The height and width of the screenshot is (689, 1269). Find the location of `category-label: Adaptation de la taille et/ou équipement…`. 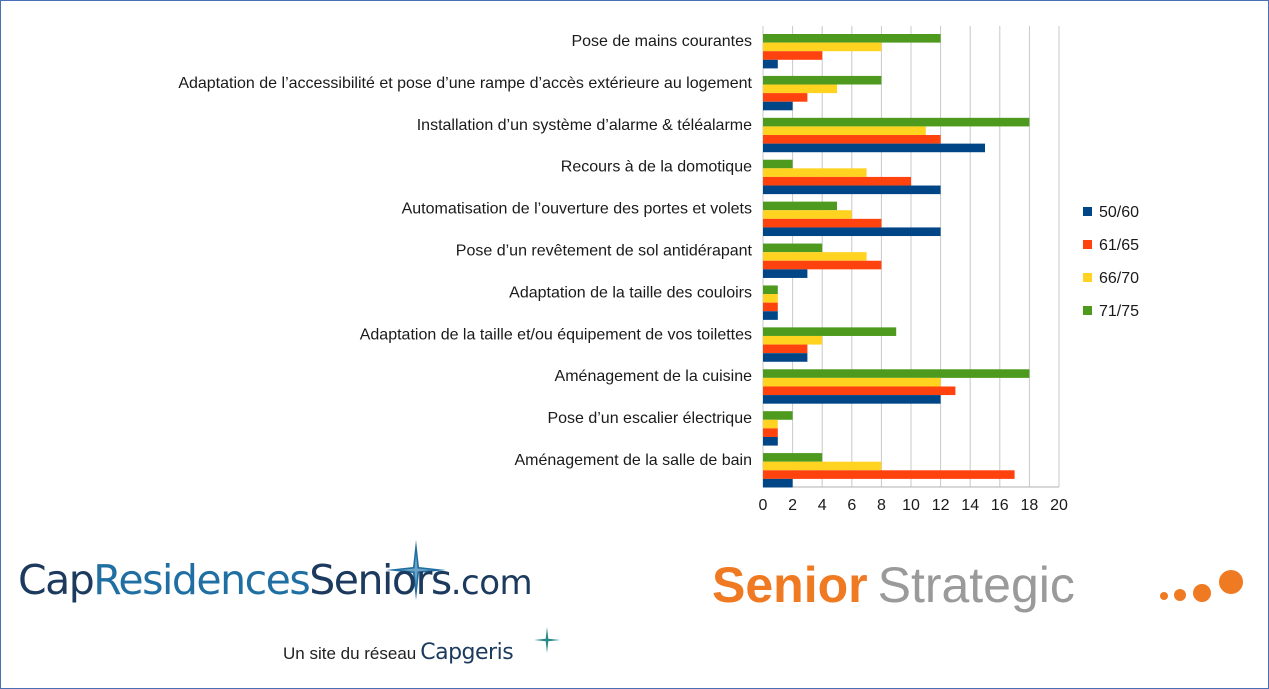

category-label: Adaptation de la taille et/ou équipement… is located at coordinates (556, 334).